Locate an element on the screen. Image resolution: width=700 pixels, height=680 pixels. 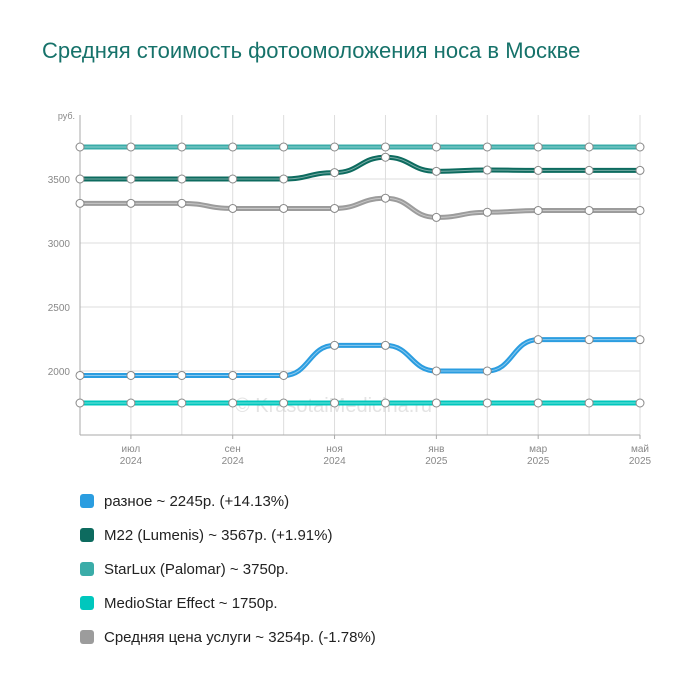
x-tick-label-month: янв is located at coordinates (436, 449).